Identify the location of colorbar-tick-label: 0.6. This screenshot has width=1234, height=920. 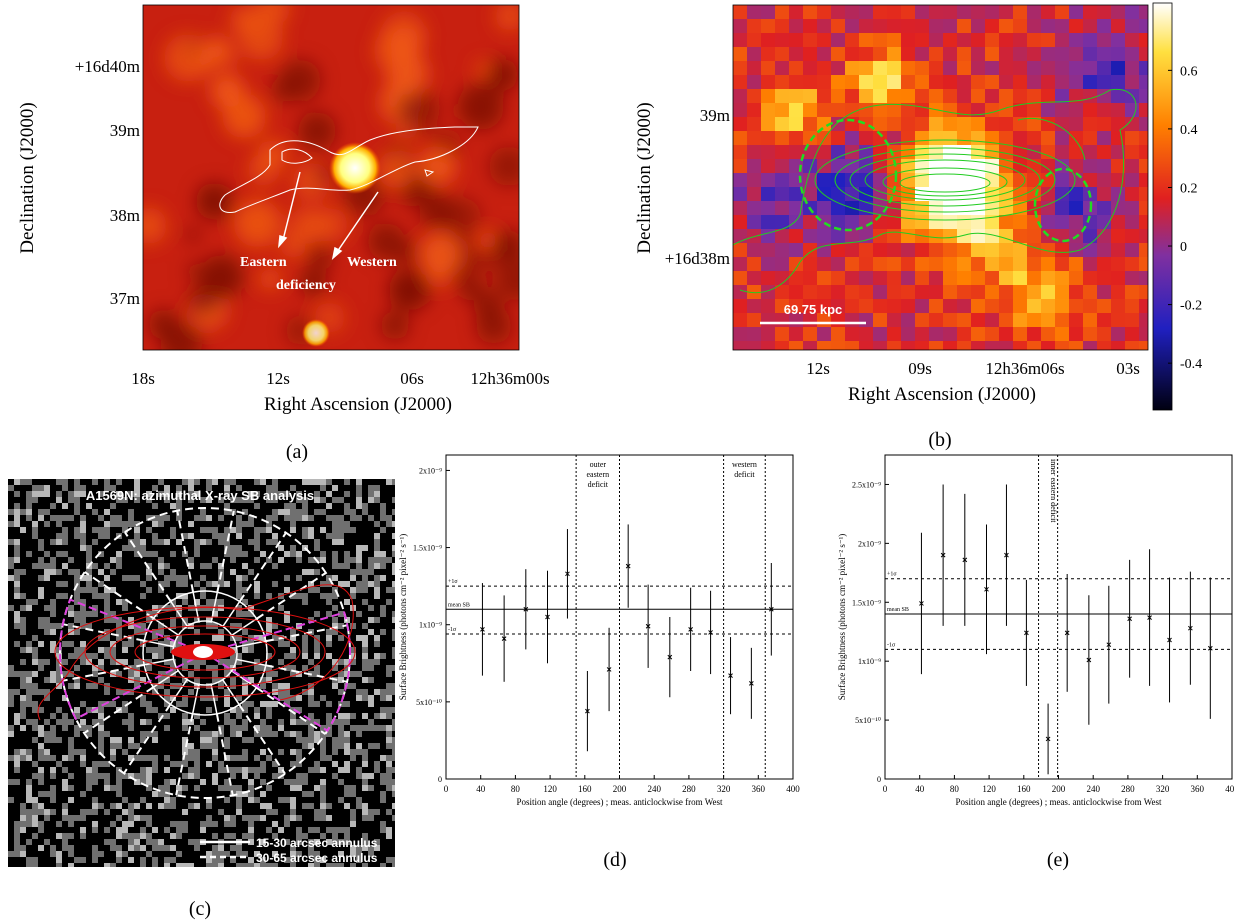
(1189, 71).